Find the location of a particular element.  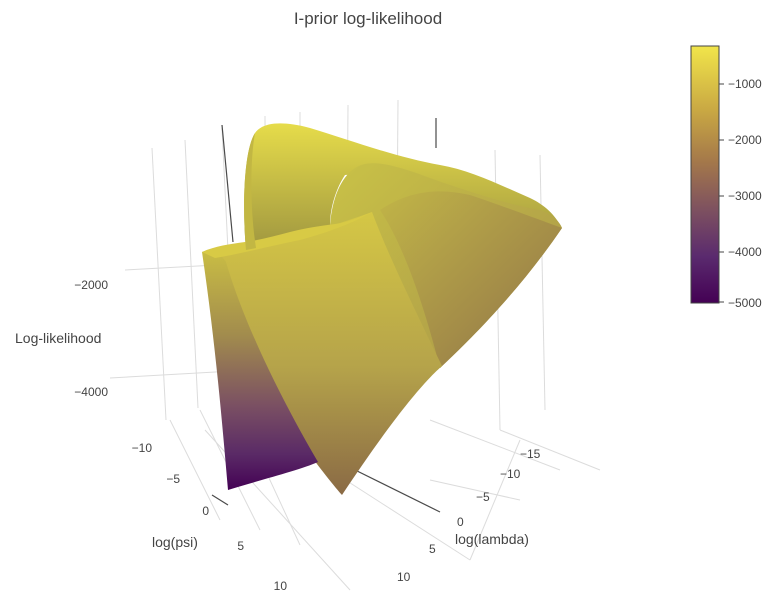

y-axis-line is located at coordinates (392, 488).